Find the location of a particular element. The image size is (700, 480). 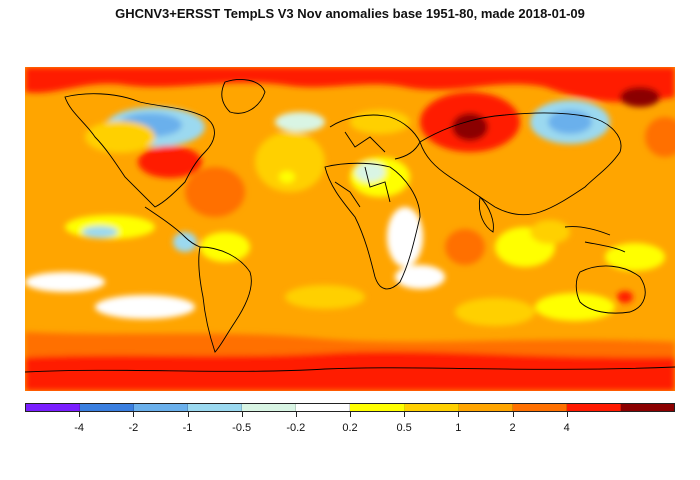

legend-tick-label: 0.2 is located at coordinates (350, 428).